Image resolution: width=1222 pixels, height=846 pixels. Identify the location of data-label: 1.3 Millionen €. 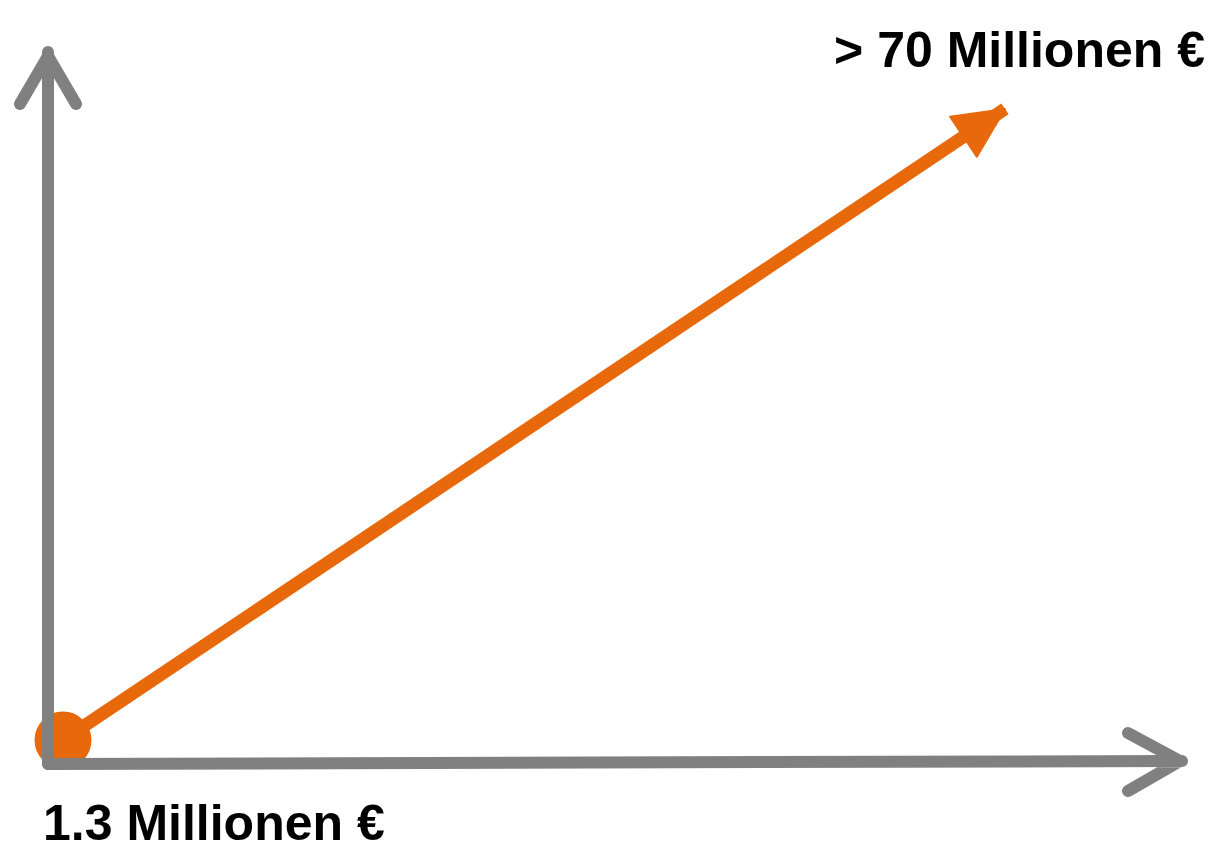
(214, 820).